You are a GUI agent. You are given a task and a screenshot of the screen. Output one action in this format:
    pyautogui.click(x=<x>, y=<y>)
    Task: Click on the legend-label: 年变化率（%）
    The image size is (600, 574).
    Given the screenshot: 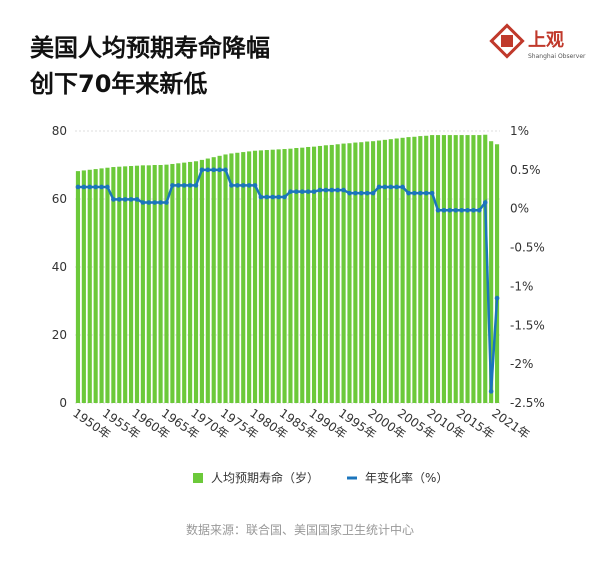 What is the action you would take?
    pyautogui.click(x=406, y=477)
    